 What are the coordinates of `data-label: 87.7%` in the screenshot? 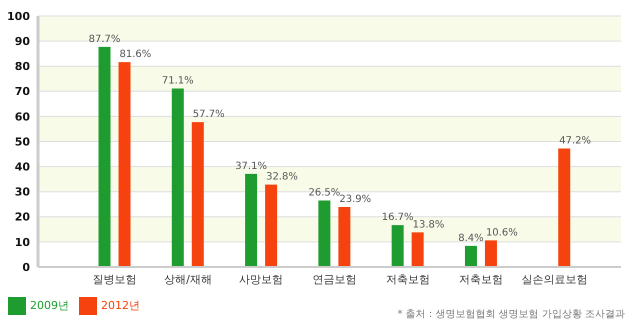 It's located at (104, 39).